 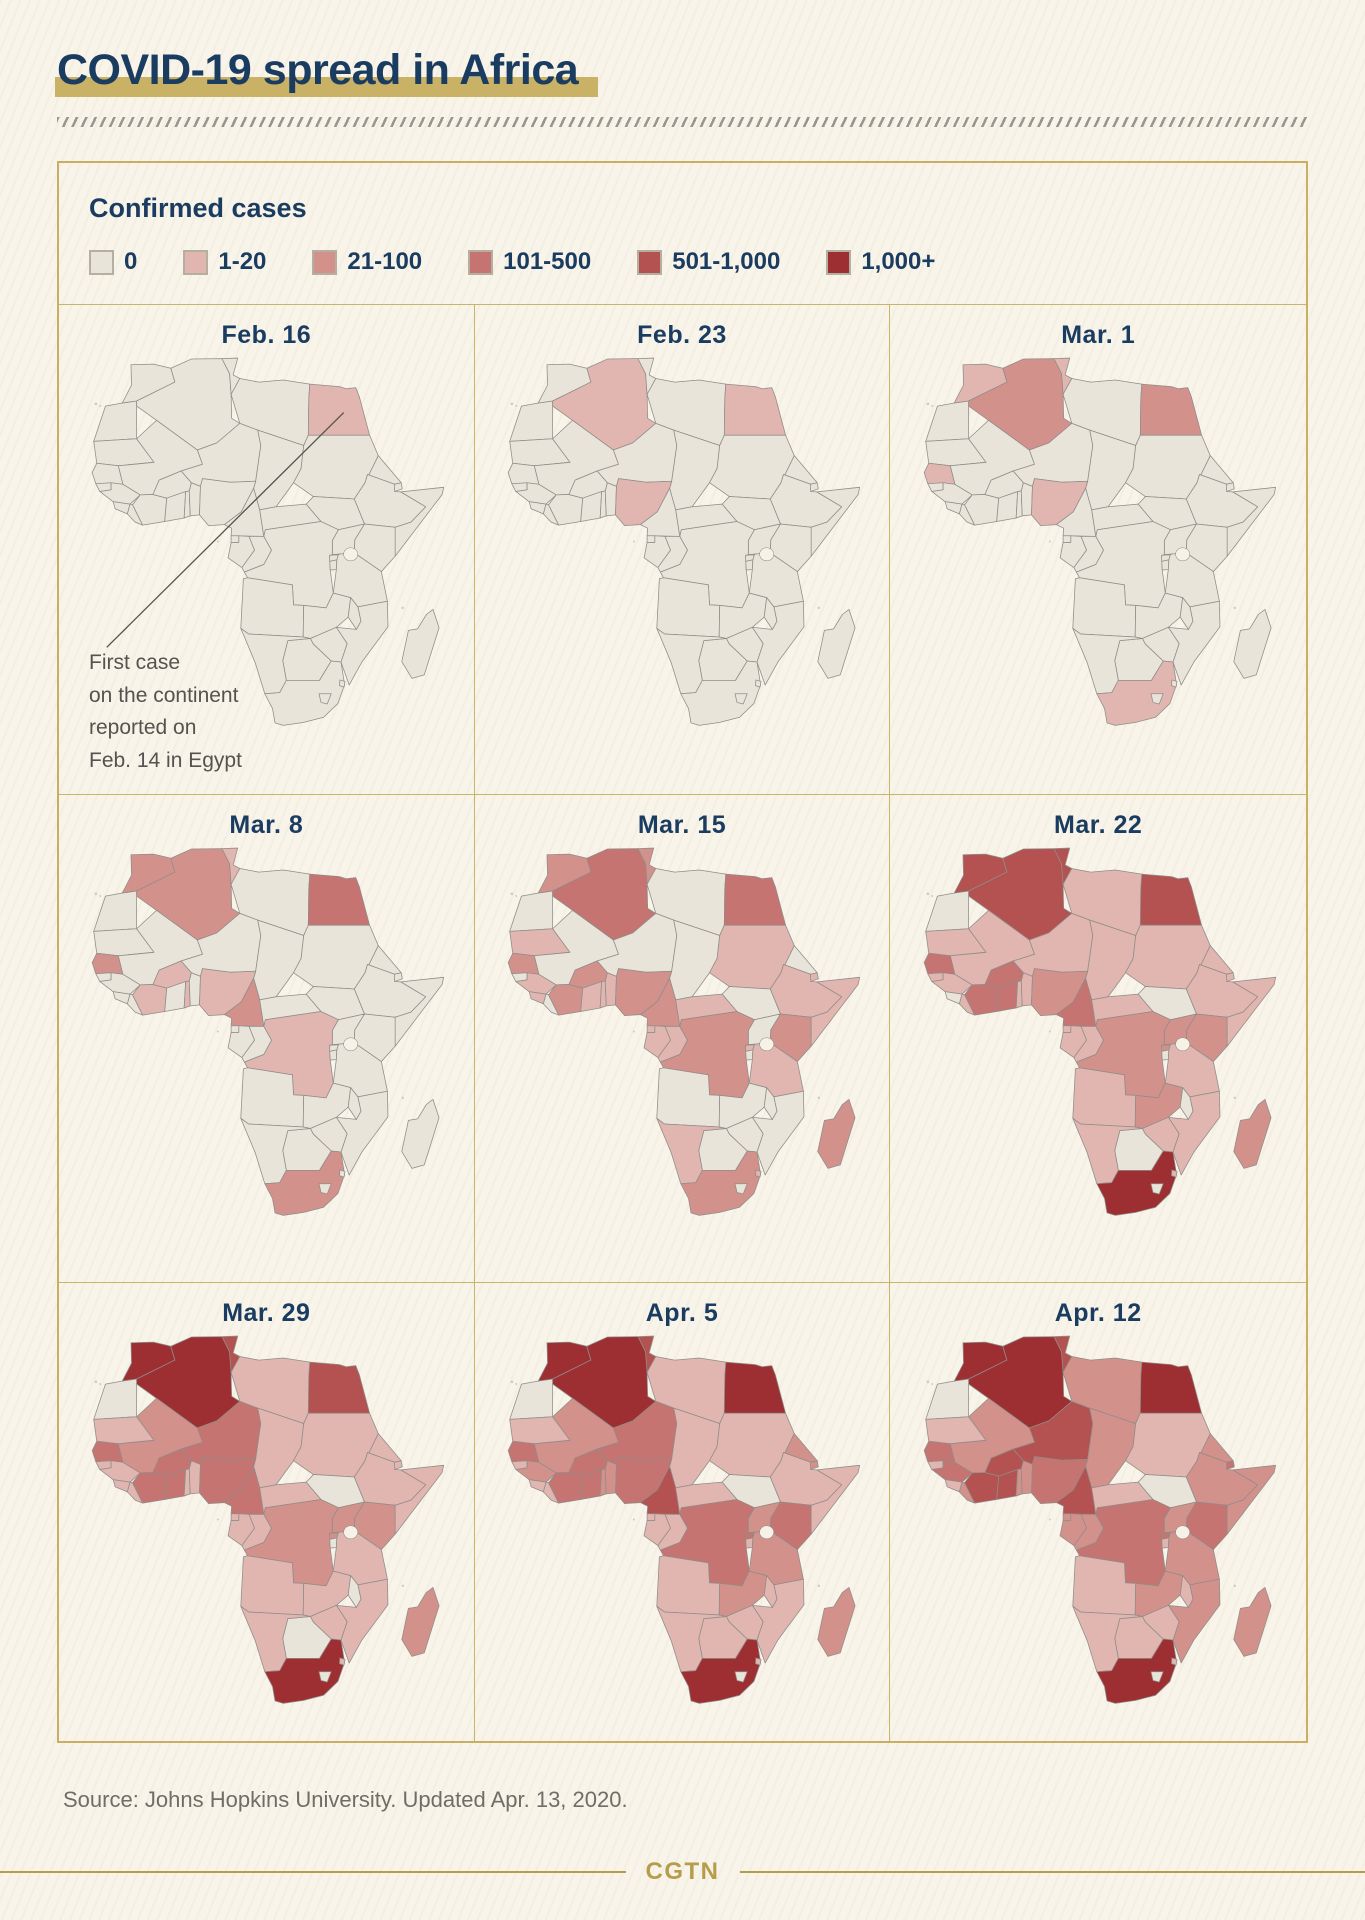 I want to click on map-date-label: Feb. 16, so click(x=266, y=335).